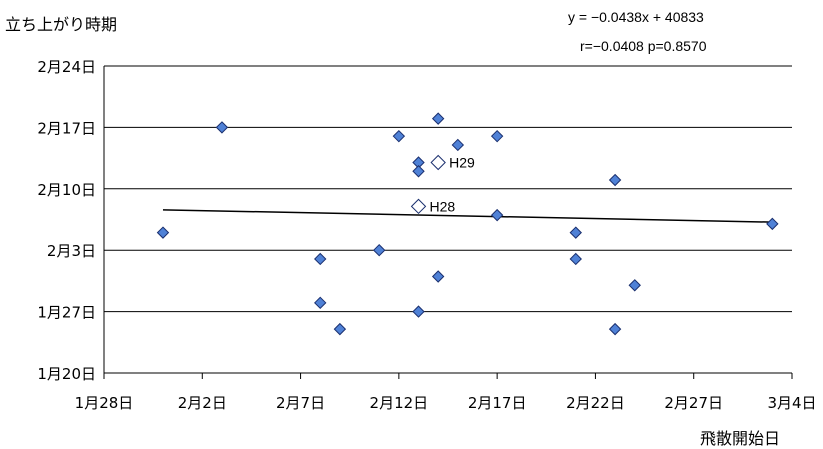 This screenshot has width=823, height=449. Describe the element at coordinates (442, 184) in the screenshot. I see `highlighted-points: H29 H28` at that location.